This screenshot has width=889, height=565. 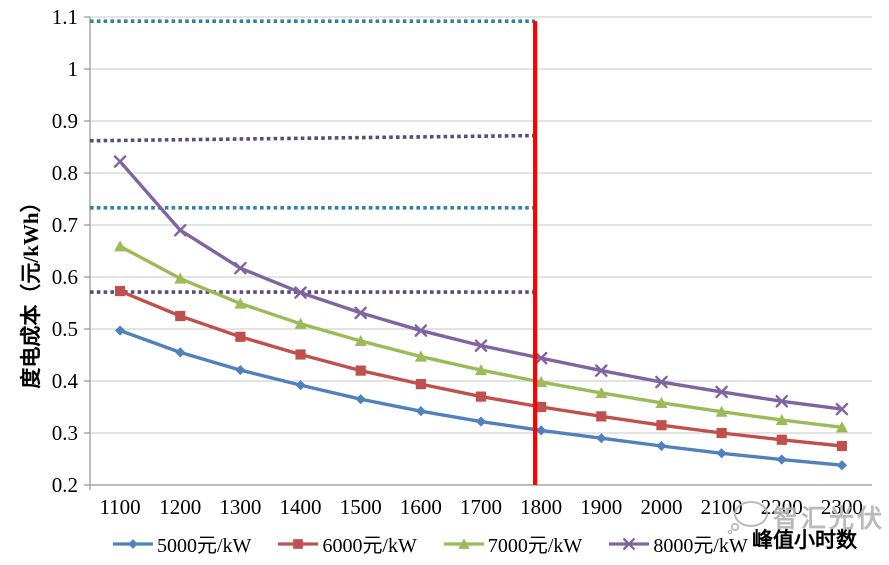 What do you see at coordinates (842, 507) in the screenshot?
I see `x-tick-label: 2300` at bounding box center [842, 507].